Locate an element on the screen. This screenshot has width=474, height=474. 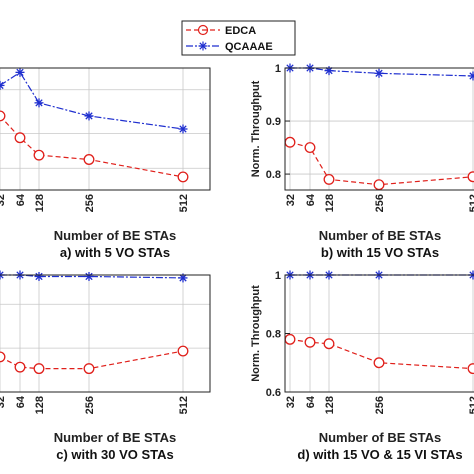
legend-box is located at coordinates (238, 38).